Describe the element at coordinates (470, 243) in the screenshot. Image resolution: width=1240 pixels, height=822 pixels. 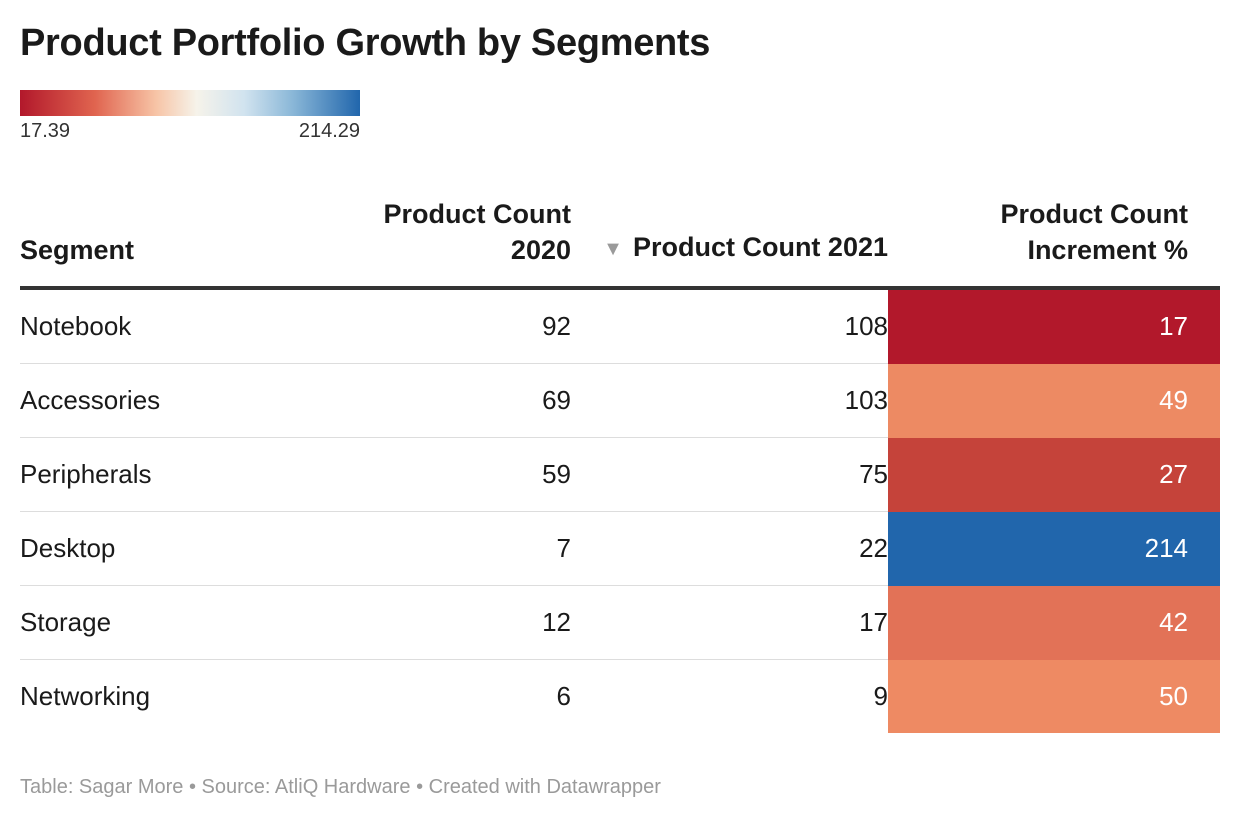
I see `header-count-2020: Product Count 2020` at that location.